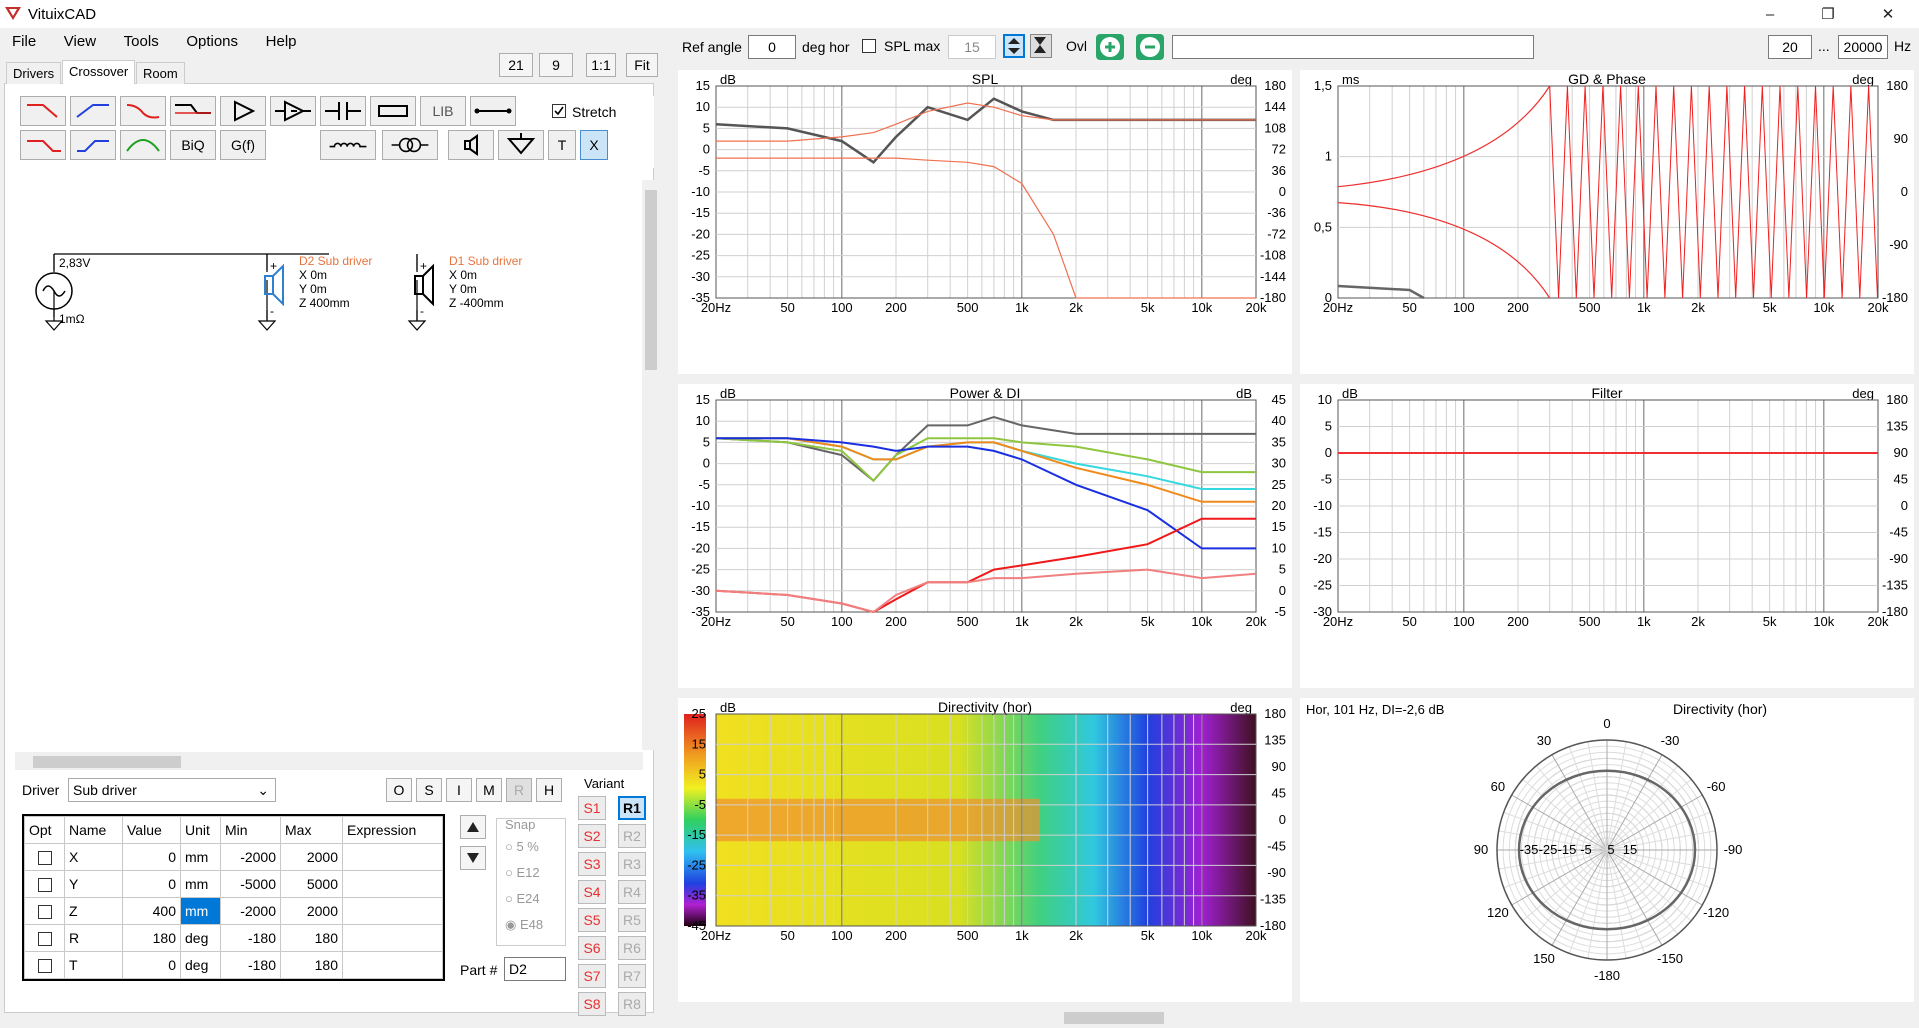  I want to click on menu-view: View, so click(80, 41).